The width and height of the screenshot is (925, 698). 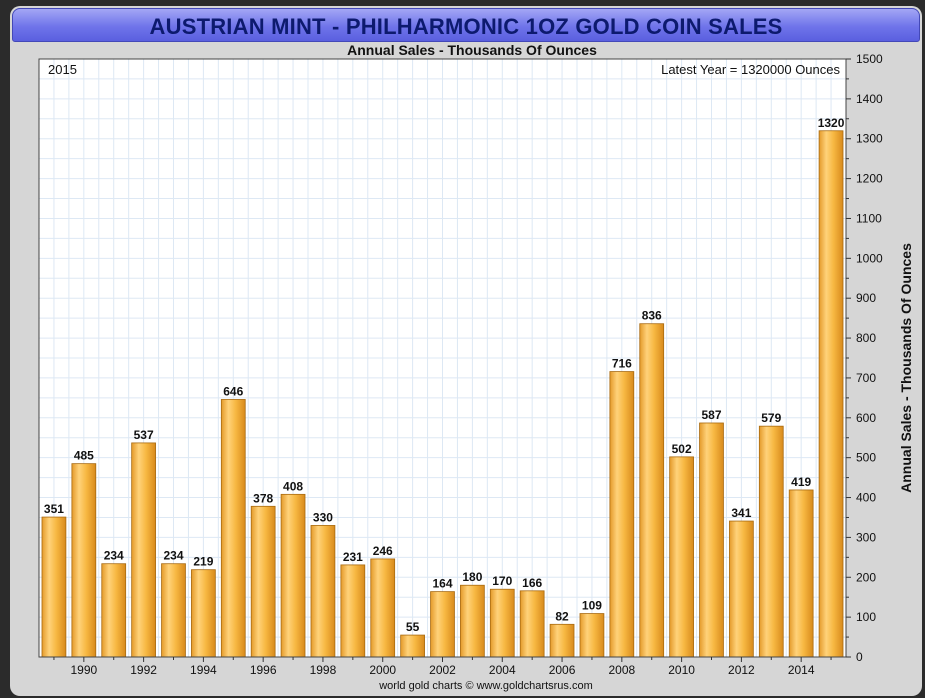 I want to click on bar-1994, so click(x=203, y=613).